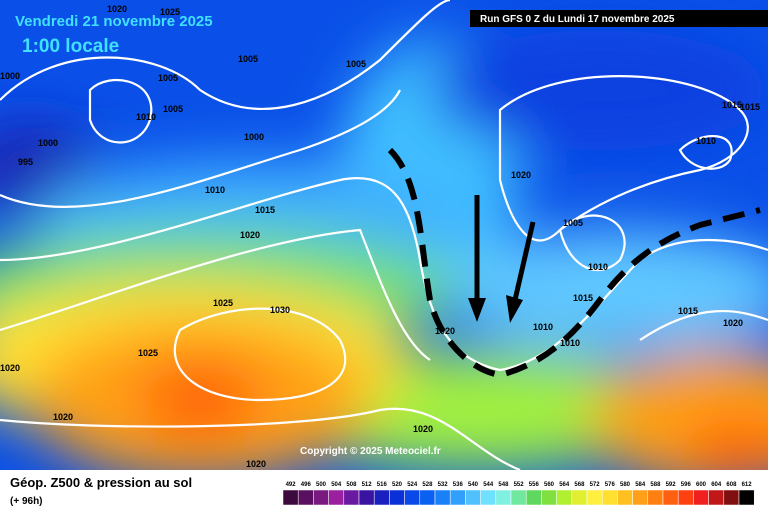 Image resolution: width=768 pixels, height=512 pixels. I want to click on footer-title: Géop. Z500 & pression au sol, so click(101, 482).